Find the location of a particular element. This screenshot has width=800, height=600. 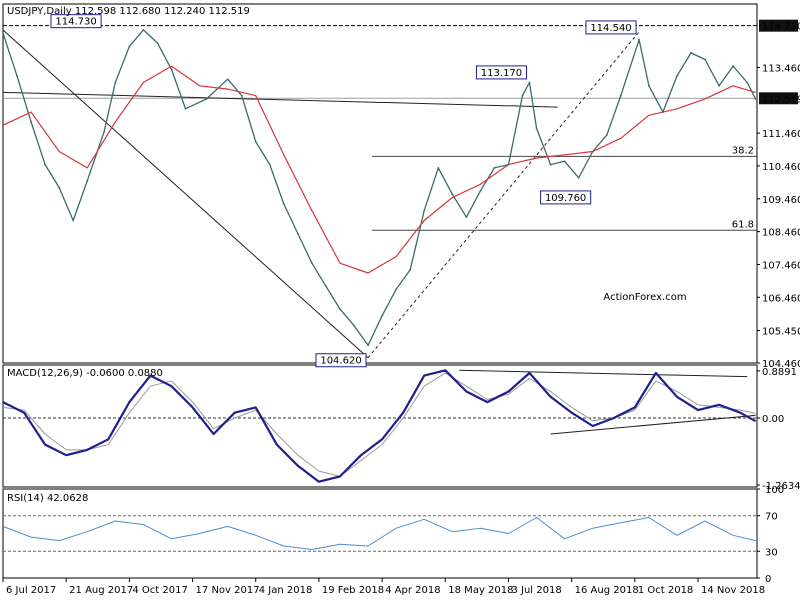

macd-tick-0: 0.8891 is located at coordinates (779, 372).